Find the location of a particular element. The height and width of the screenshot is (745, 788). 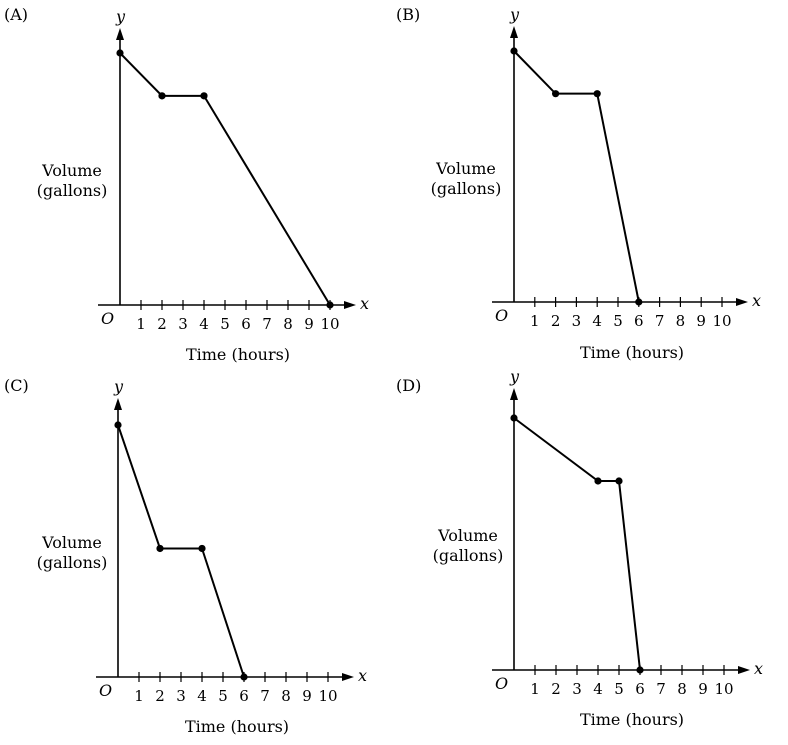

panel-label: (C) is located at coordinates (16, 385).